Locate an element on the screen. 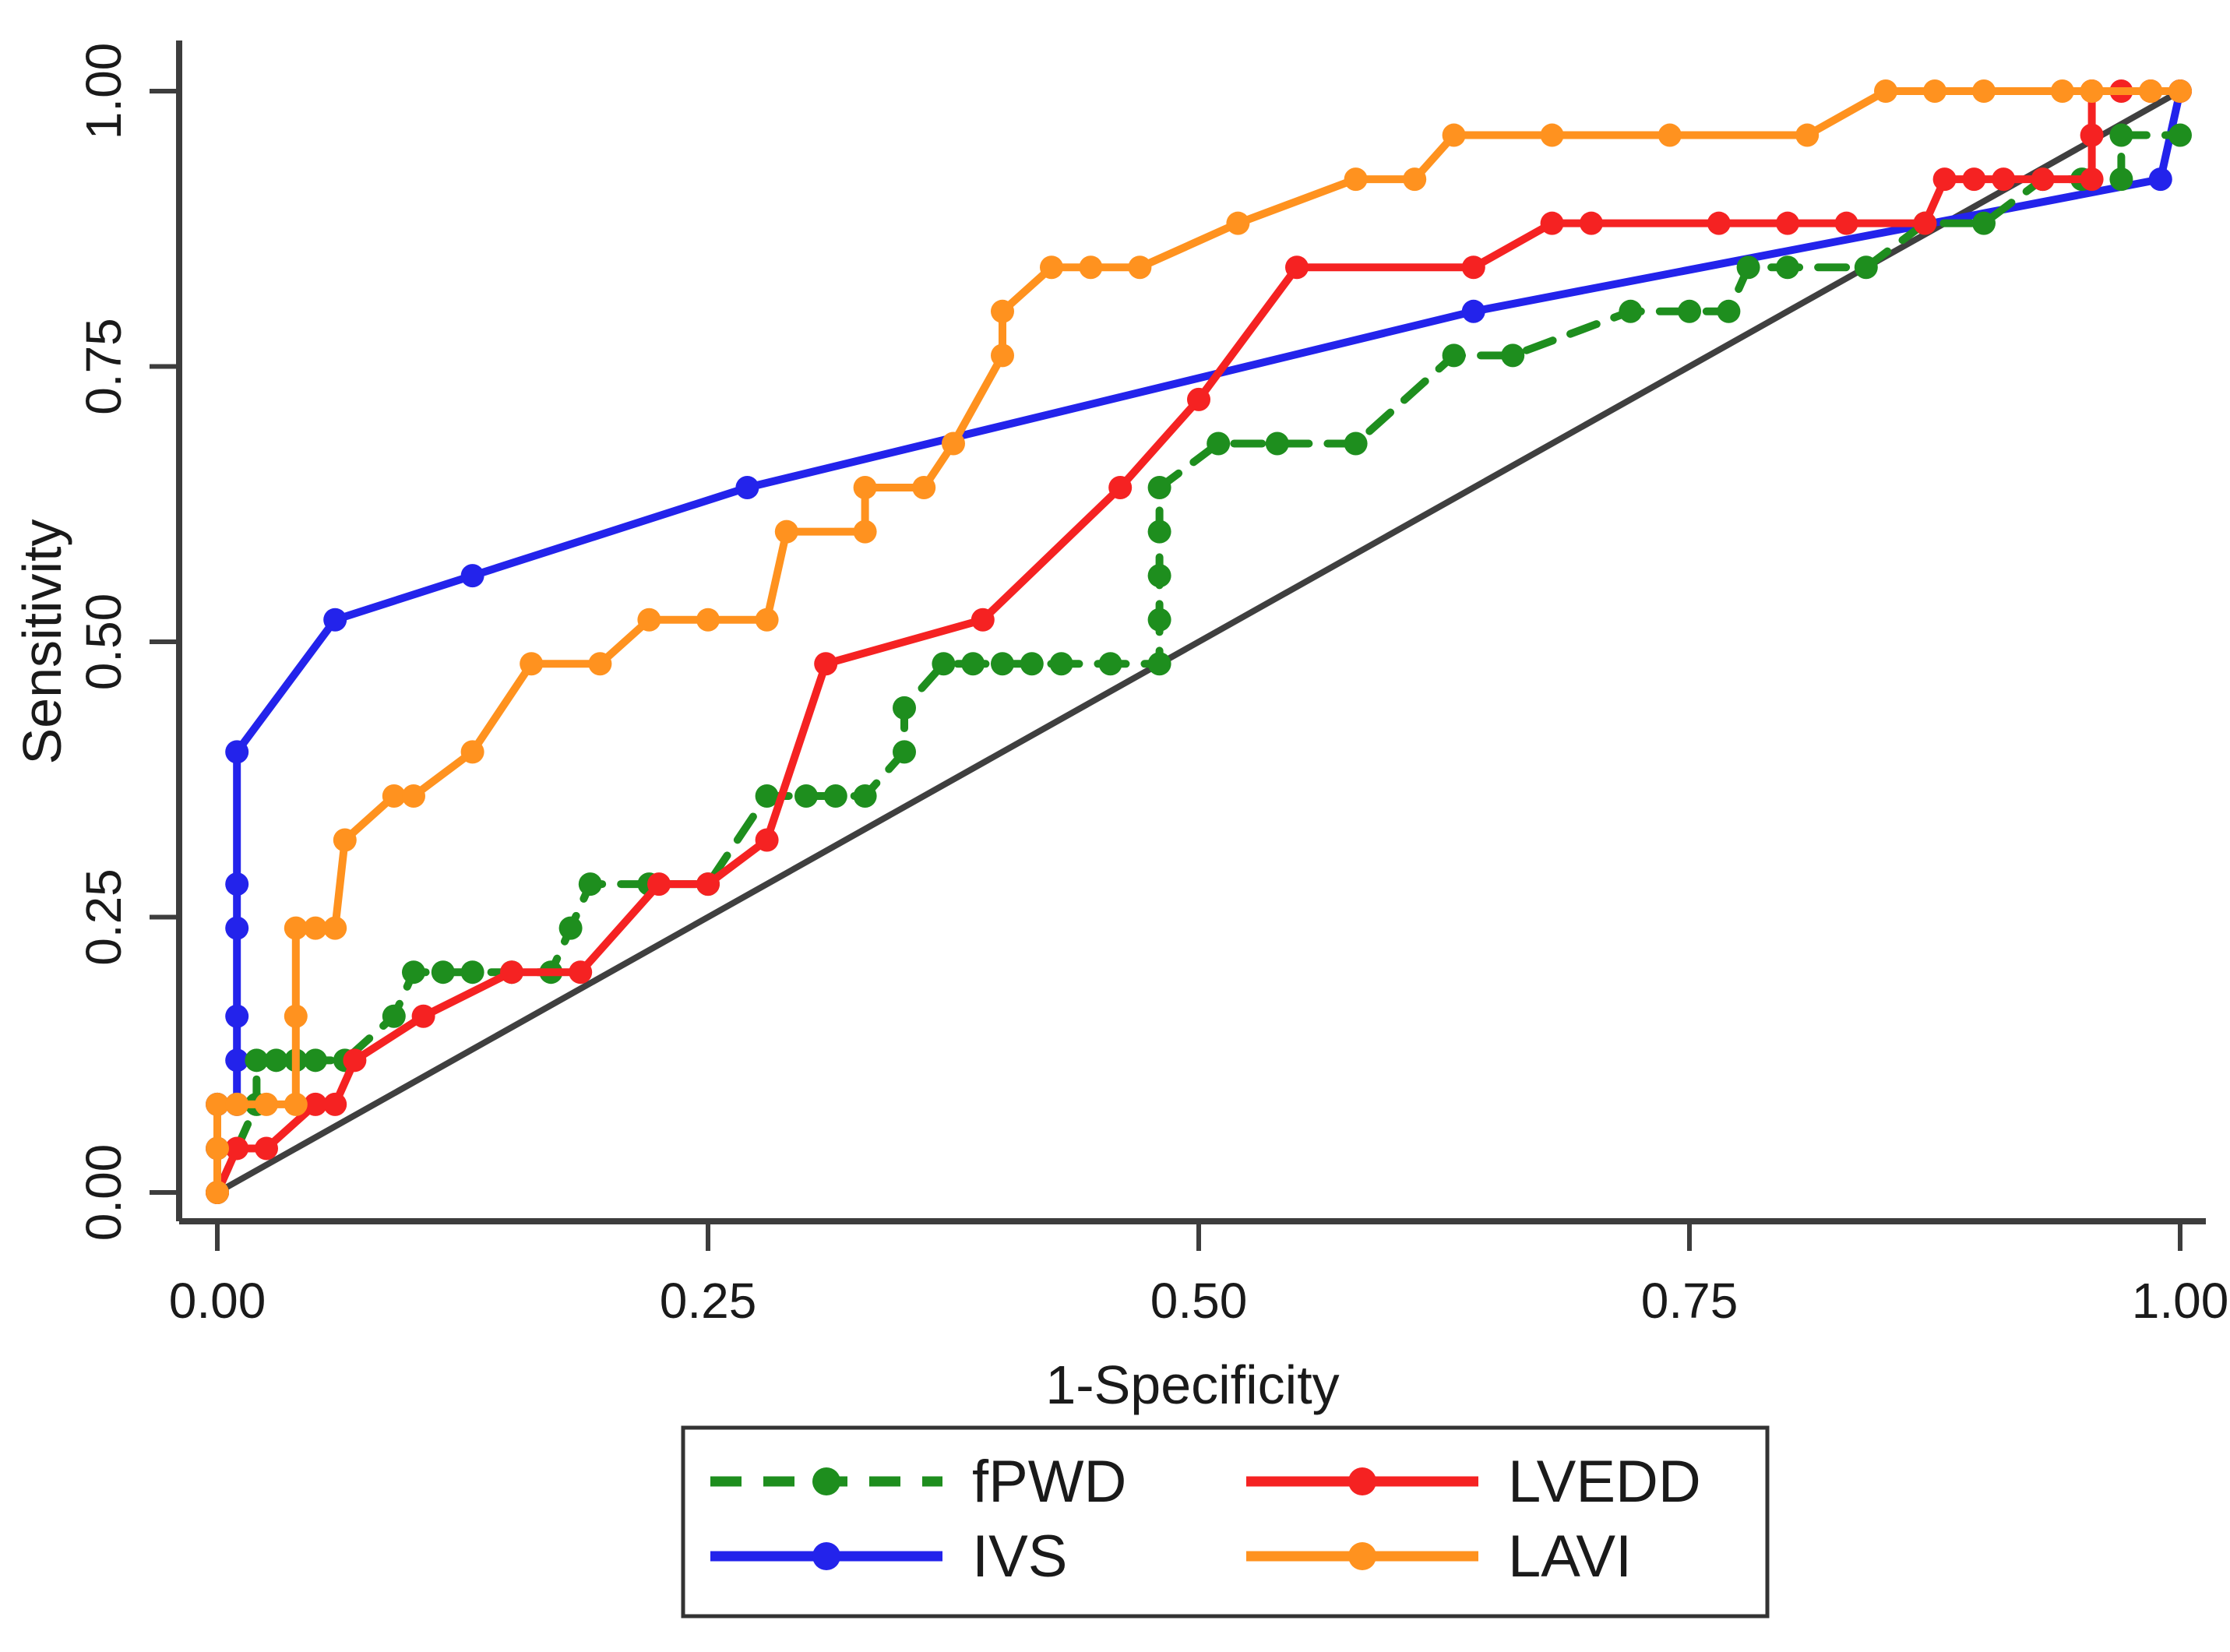  x-tick-label: 0.75 is located at coordinates (1690, 1301).